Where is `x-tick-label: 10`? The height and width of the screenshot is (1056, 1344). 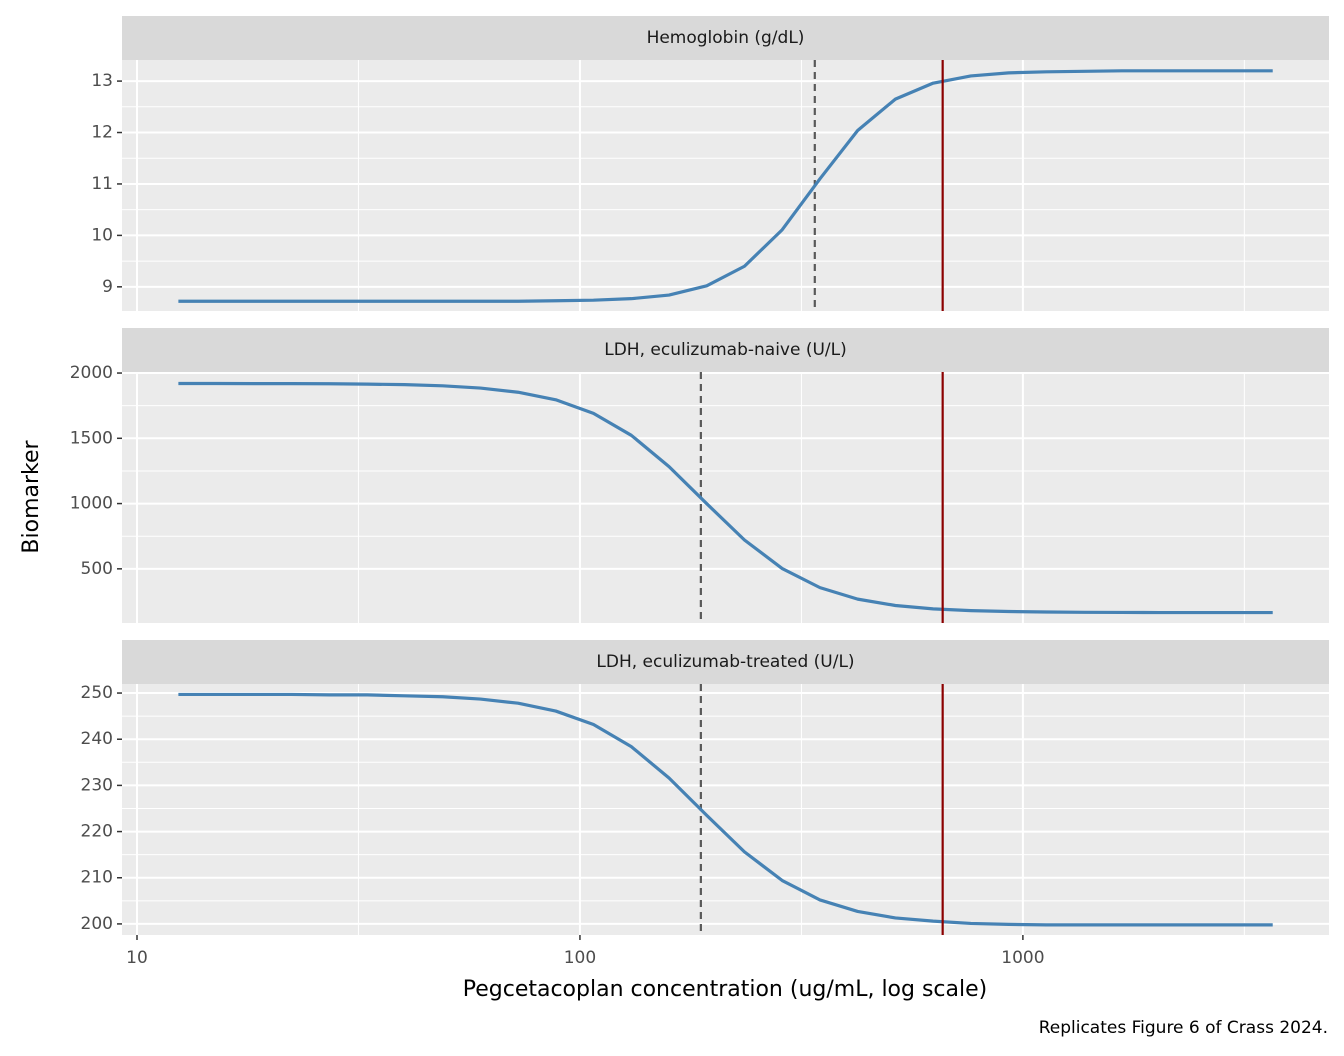 x-tick-label: 10 is located at coordinates (137, 958).